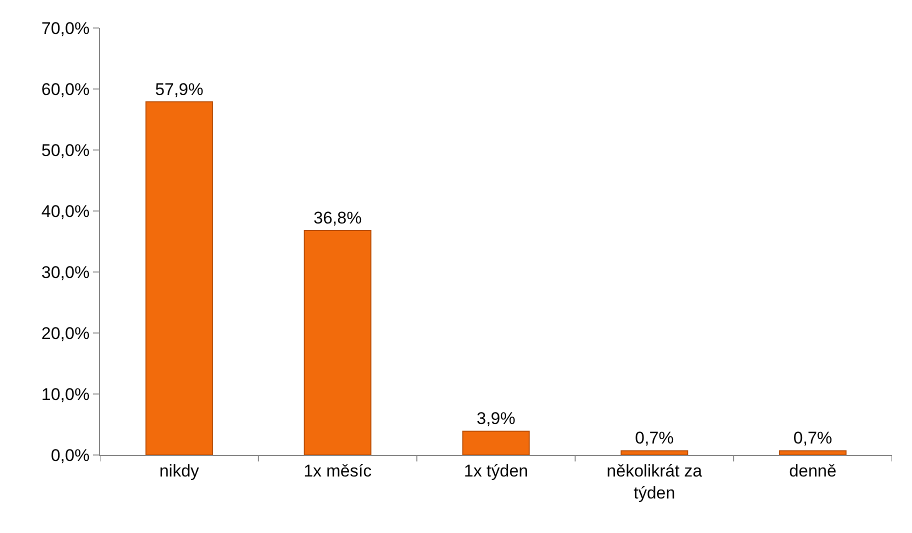  What do you see at coordinates (179, 470) in the screenshot?
I see `x-tick-label: nikdy` at bounding box center [179, 470].